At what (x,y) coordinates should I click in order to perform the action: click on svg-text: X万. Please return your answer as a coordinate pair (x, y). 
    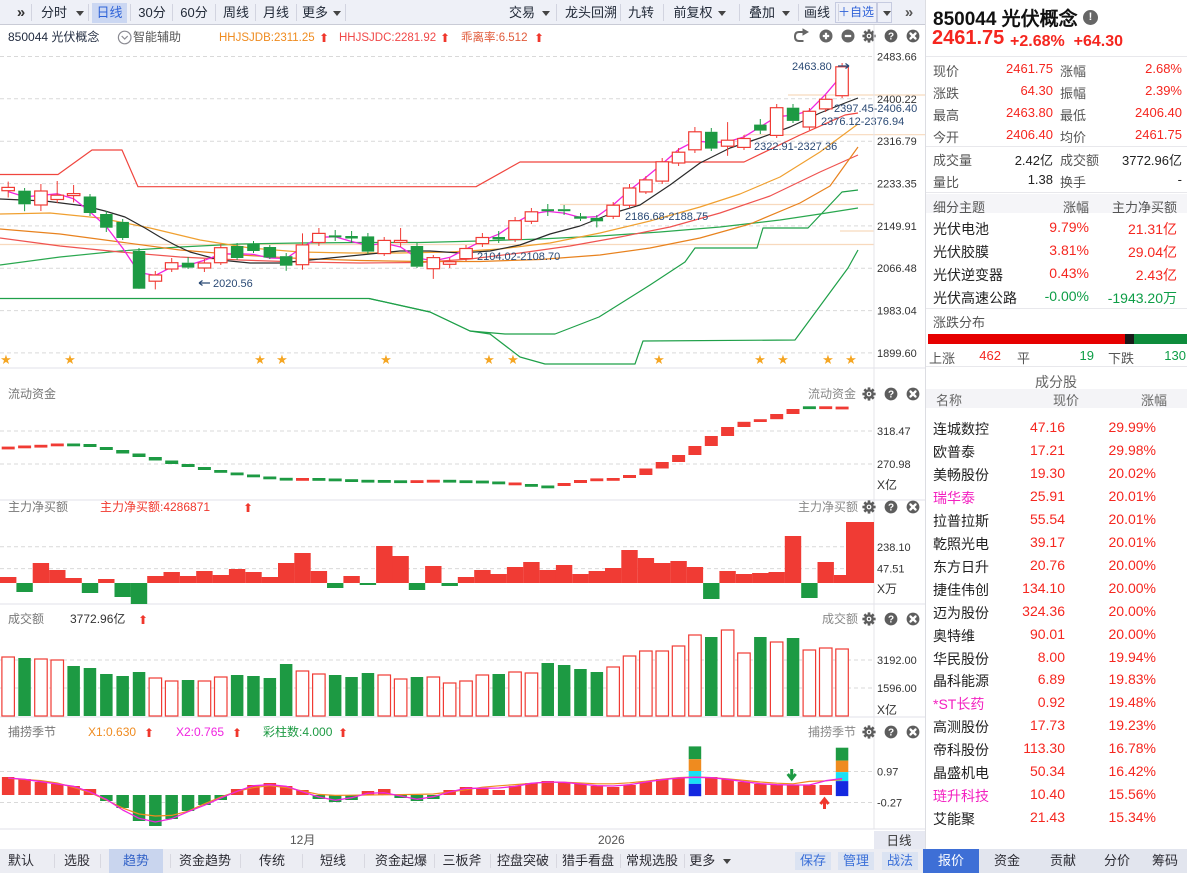
    Looking at the image, I should click on (887, 589).